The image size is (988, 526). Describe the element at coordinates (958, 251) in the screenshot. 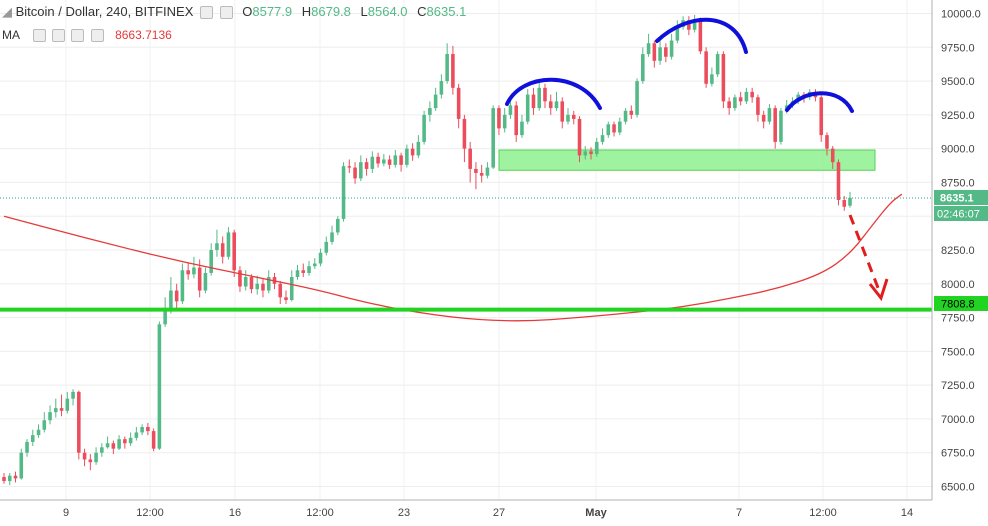

I see `y-tick-label: 8250.0` at that location.